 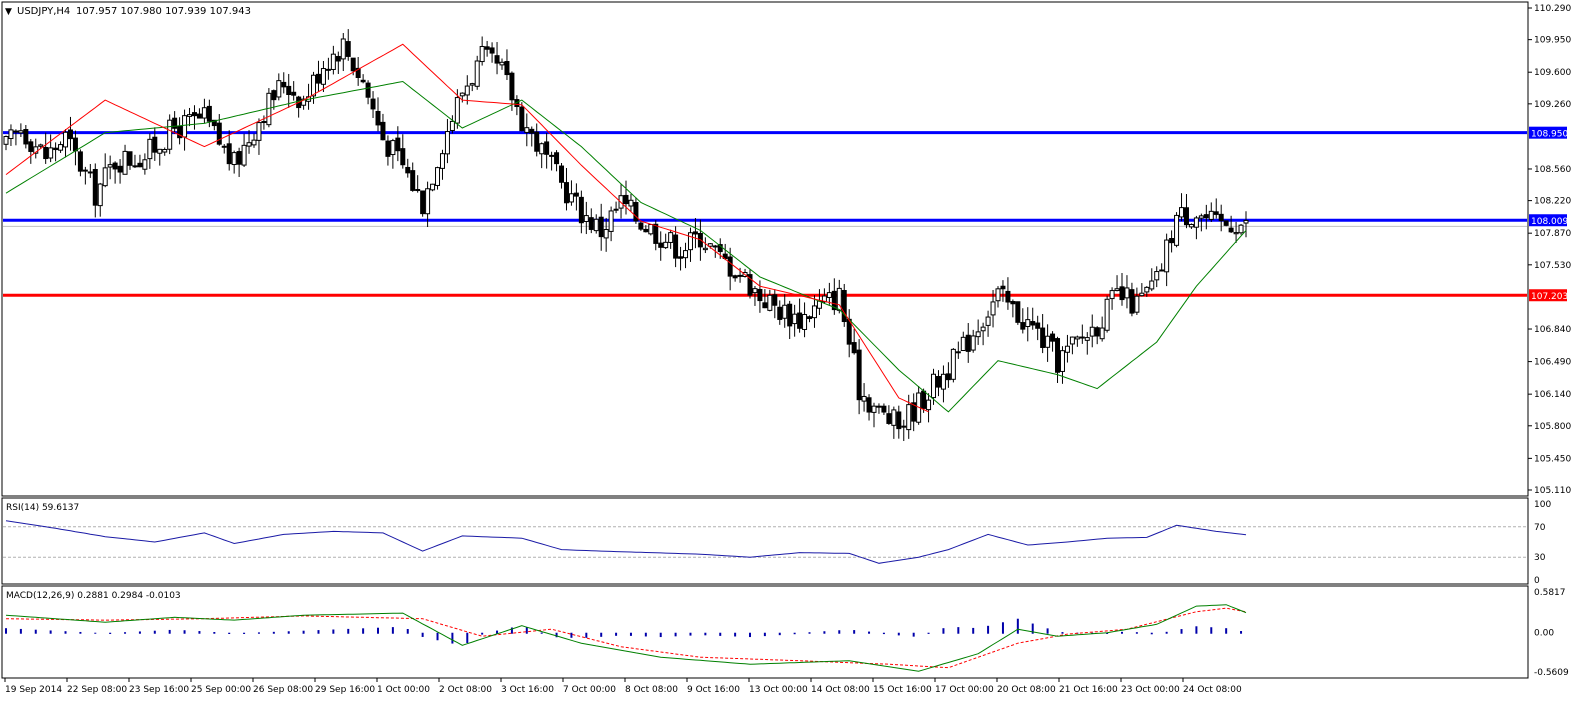 What do you see at coordinates (1552, 266) in the screenshot?
I see `price-tick-label: 107.530` at bounding box center [1552, 266].